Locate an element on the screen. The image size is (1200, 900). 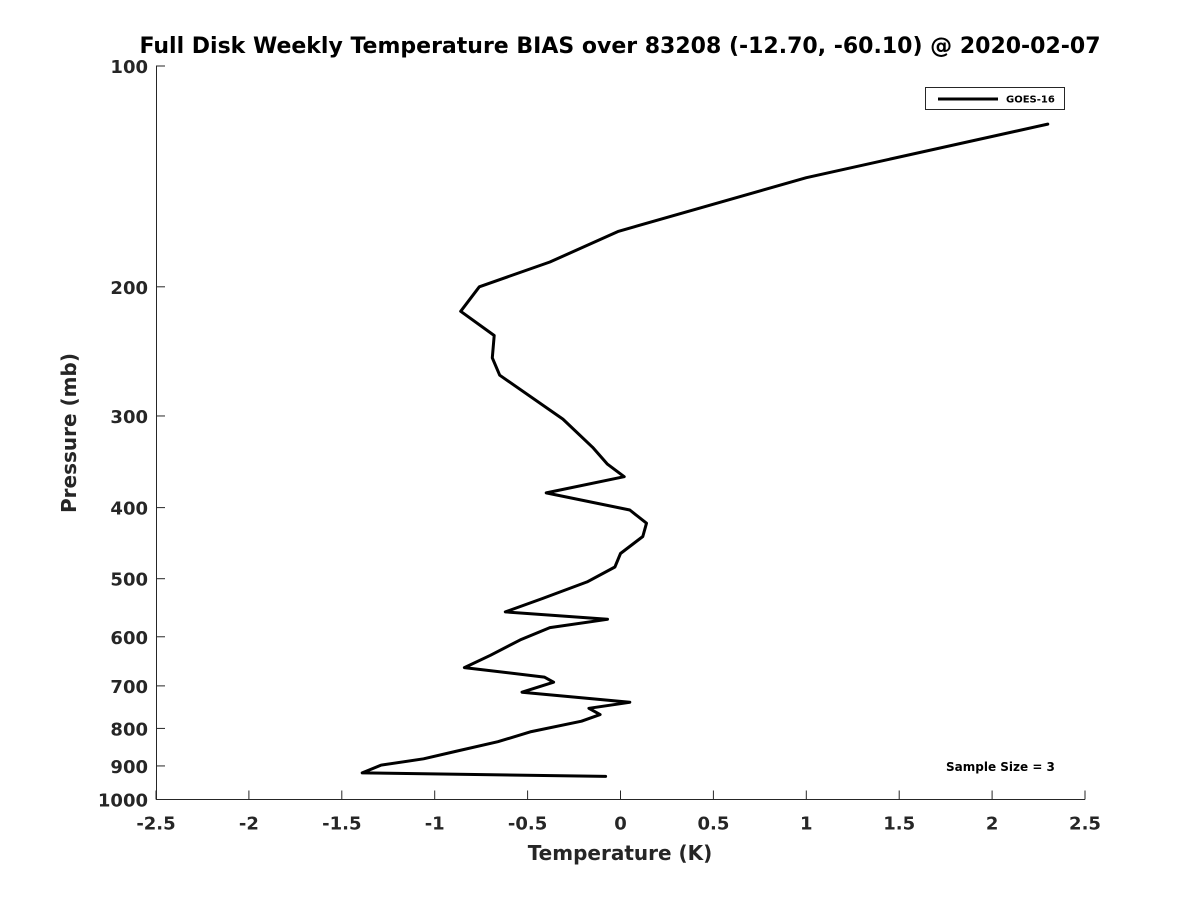
y-ticks: 100 200 300 400 500 600 700 800 900 1000 is located at coordinates (131, 434).